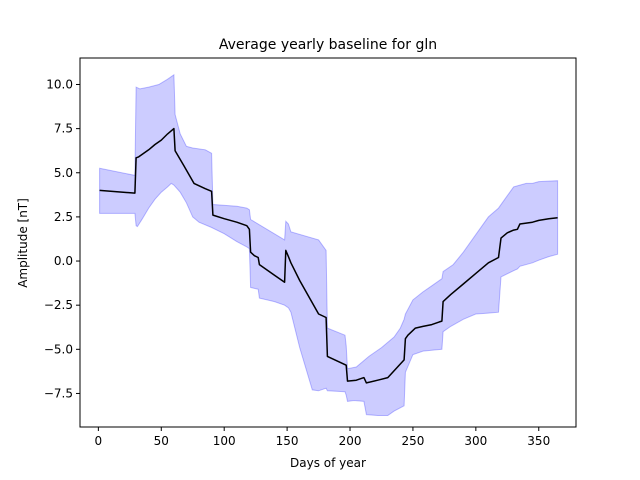 The width and height of the screenshot is (640, 480). Describe the element at coordinates (287, 441) in the screenshot. I see `x-tick-label: 150` at that location.